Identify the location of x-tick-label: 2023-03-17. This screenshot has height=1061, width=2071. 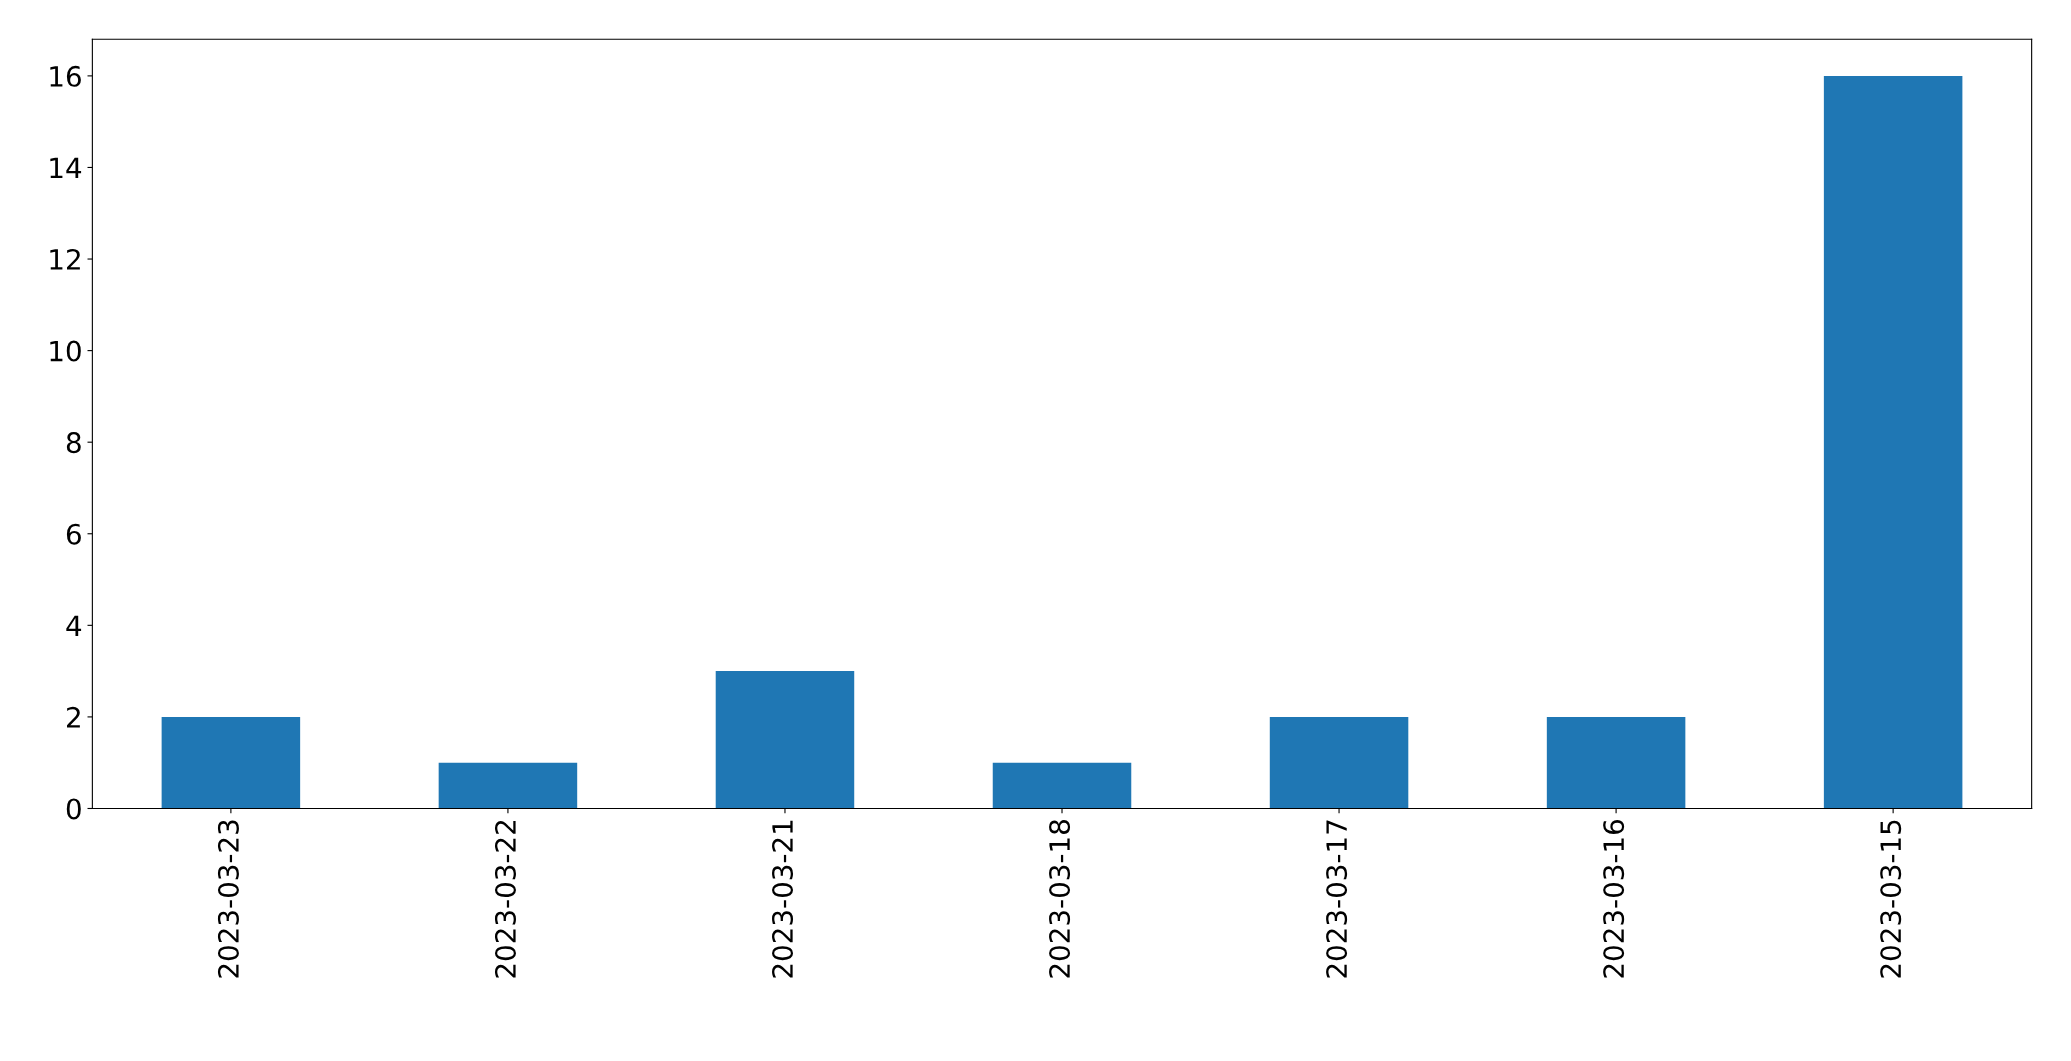
(1337, 899).